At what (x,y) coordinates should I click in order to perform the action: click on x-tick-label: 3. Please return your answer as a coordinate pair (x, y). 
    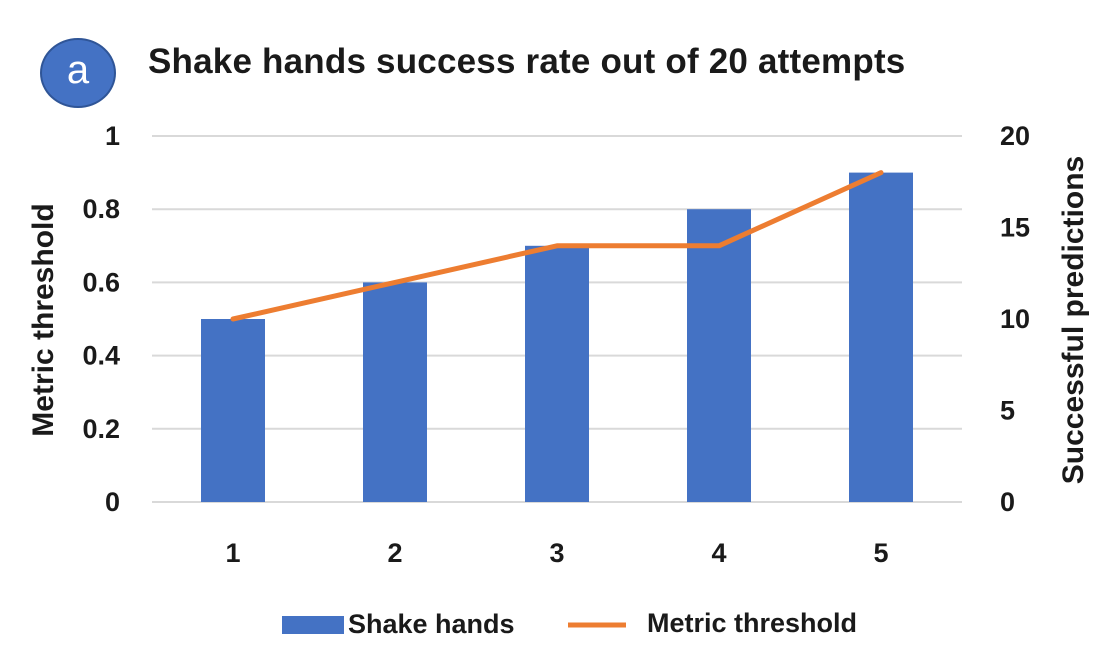
    Looking at the image, I should click on (556, 553).